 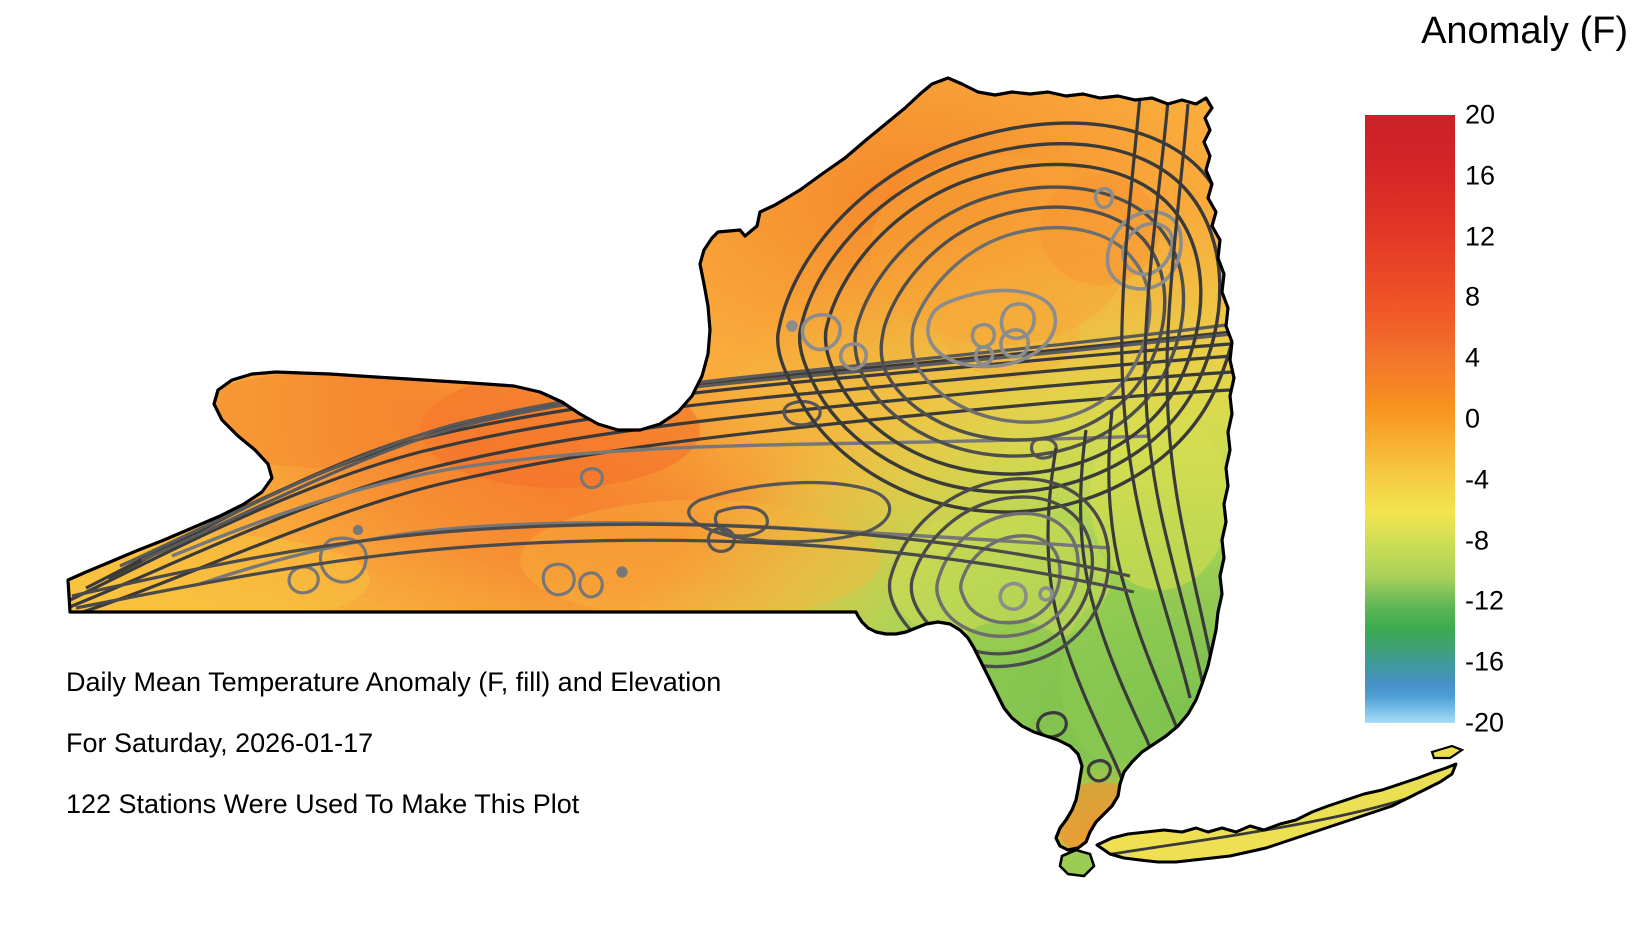 I want to click on colorbar-tick-n8: -8, so click(x=1477, y=540).